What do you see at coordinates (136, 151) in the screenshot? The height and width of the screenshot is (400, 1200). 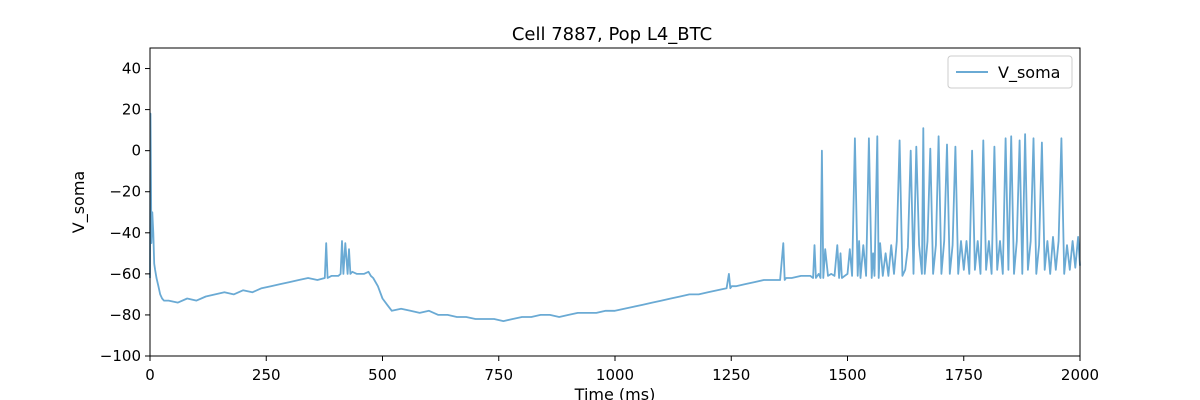 I see `y-tick-label: 0` at bounding box center [136, 151].